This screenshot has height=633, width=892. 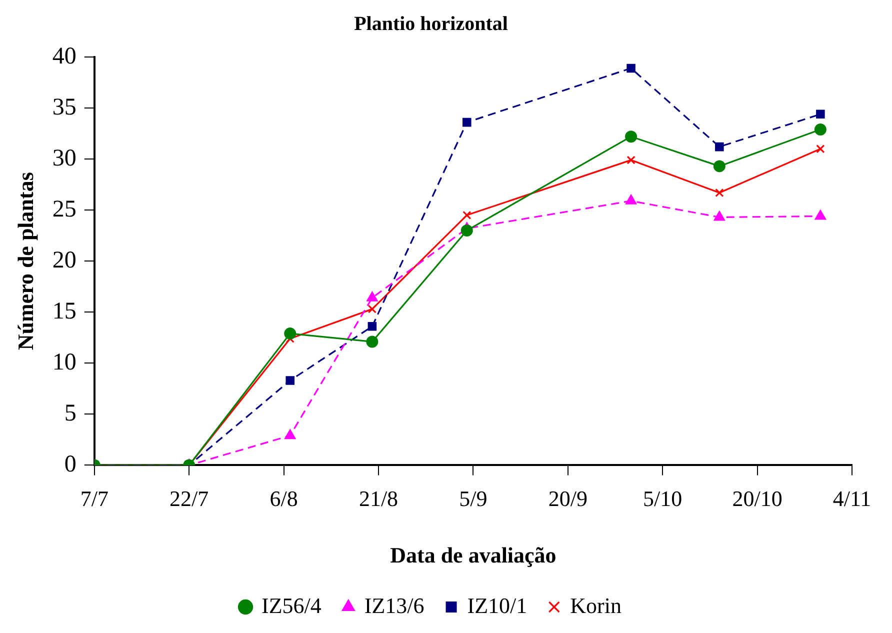 I want to click on y-tick-label: 5, so click(x=70, y=413).